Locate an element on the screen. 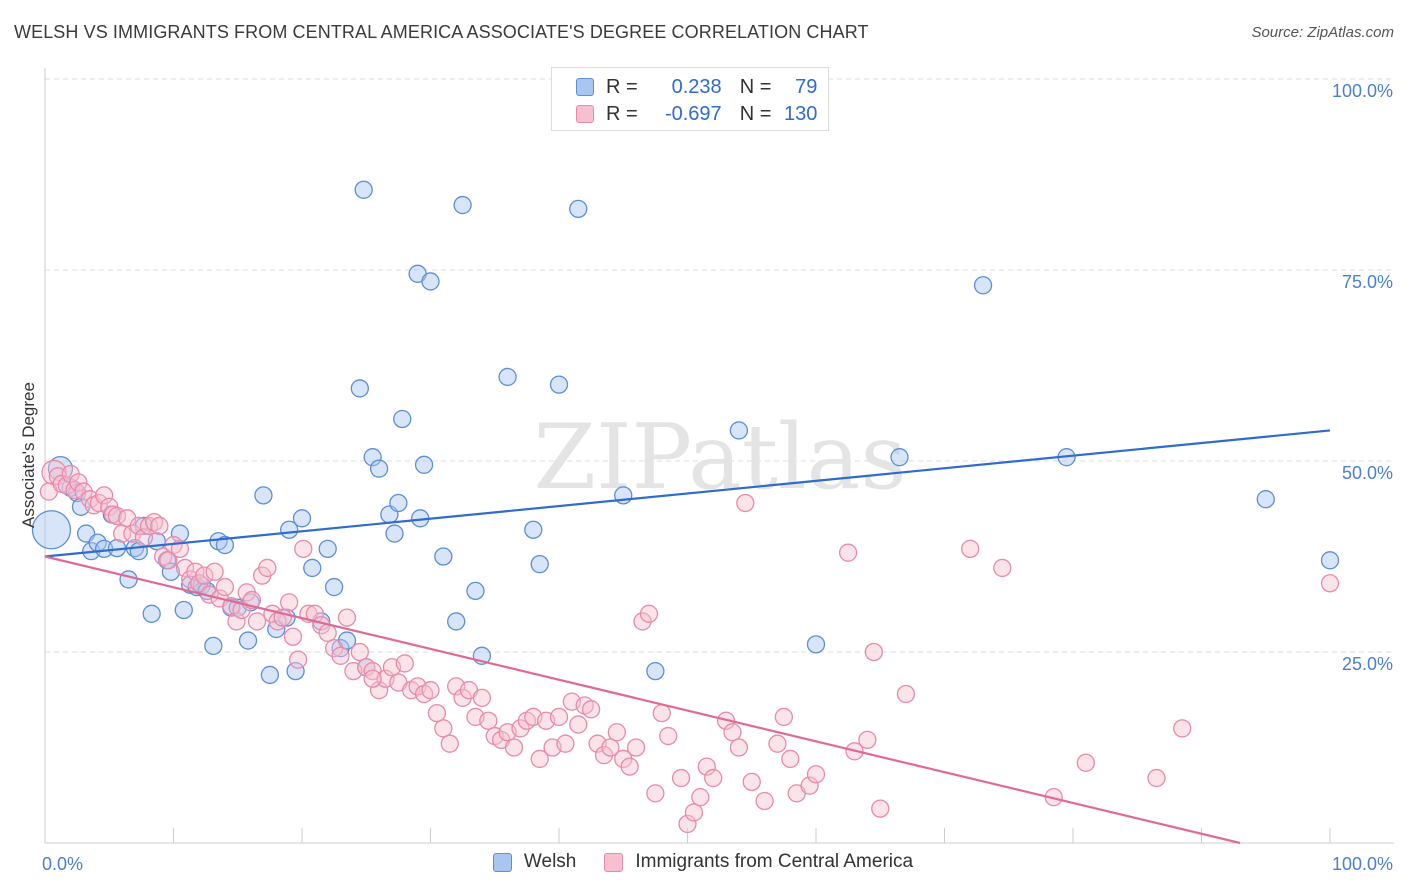 The height and width of the screenshot is (892, 1406). legend-r-value: 0.238 is located at coordinates (696, 86).